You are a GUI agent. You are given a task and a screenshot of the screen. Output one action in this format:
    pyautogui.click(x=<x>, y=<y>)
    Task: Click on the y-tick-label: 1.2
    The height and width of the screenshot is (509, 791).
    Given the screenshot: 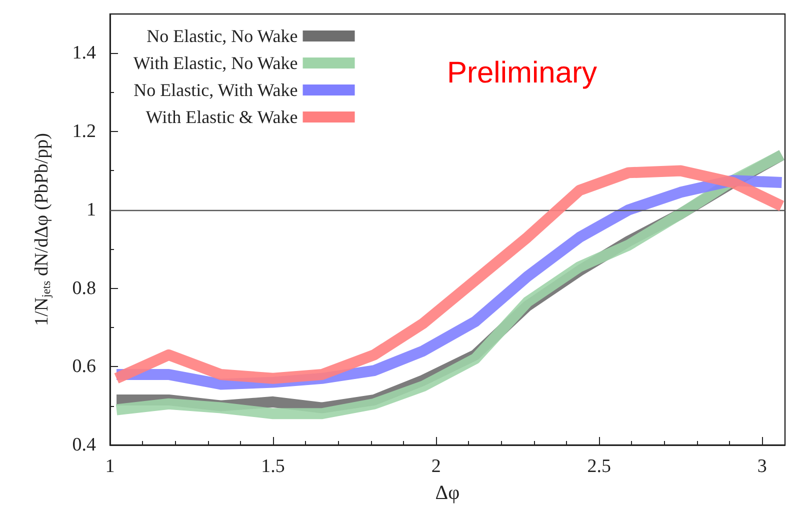 What is the action you would take?
    pyautogui.click(x=84, y=131)
    